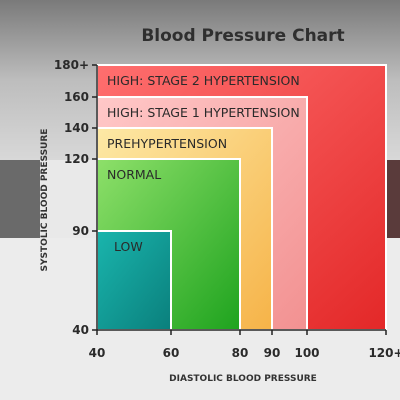  I want to click on y-tick-label: 180+, so click(71, 65).